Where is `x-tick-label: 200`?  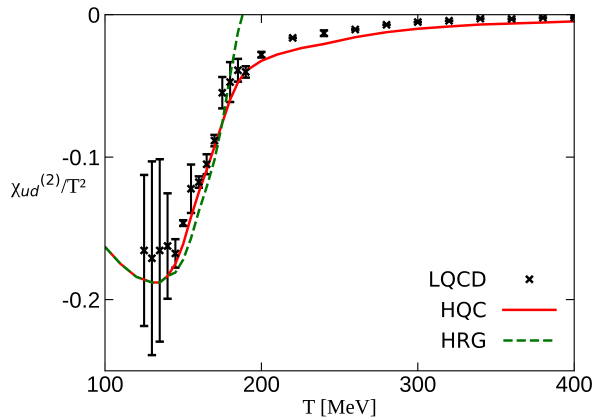
x-tick-label: 200 is located at coordinates (262, 384).